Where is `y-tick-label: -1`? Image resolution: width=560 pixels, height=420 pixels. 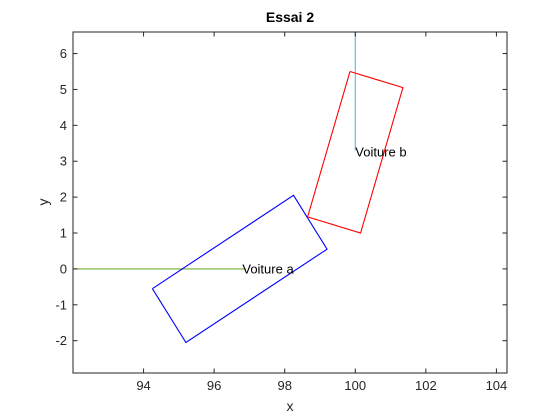
y-tick-label: -1 is located at coordinates (61, 304).